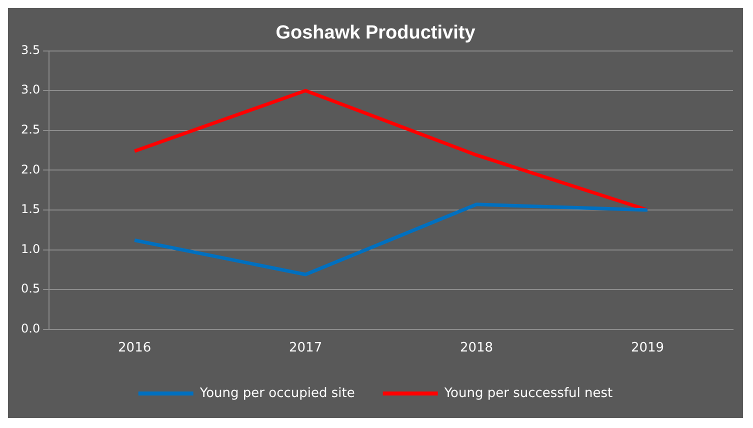  Describe the element at coordinates (30, 209) in the screenshot. I see `y-tick-label: 1.5` at that location.